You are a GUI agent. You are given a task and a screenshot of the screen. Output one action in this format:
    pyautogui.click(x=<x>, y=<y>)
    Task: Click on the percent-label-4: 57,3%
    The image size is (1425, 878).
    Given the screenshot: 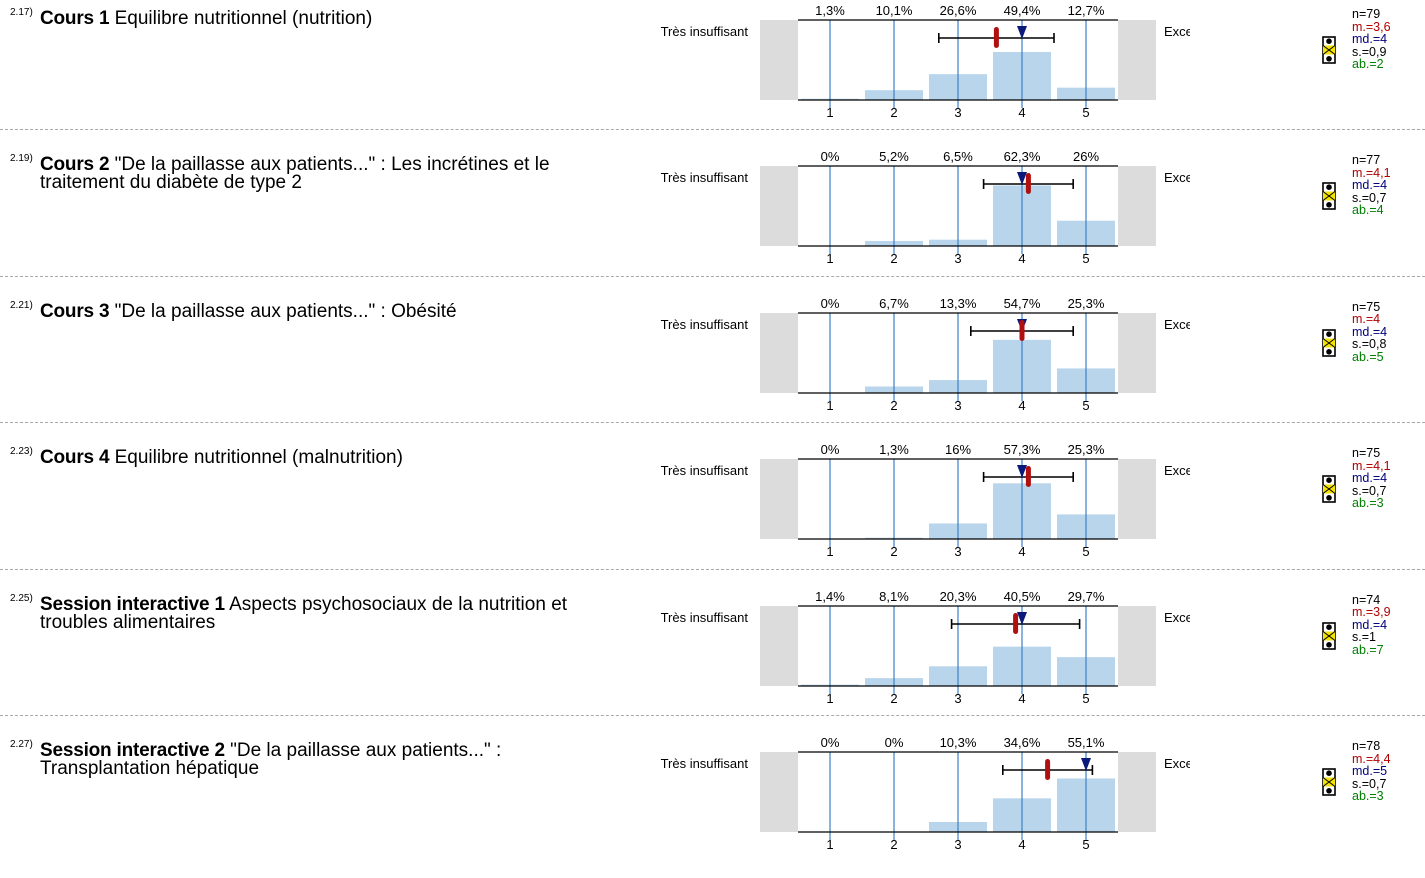 What is the action you would take?
    pyautogui.click(x=1022, y=449)
    